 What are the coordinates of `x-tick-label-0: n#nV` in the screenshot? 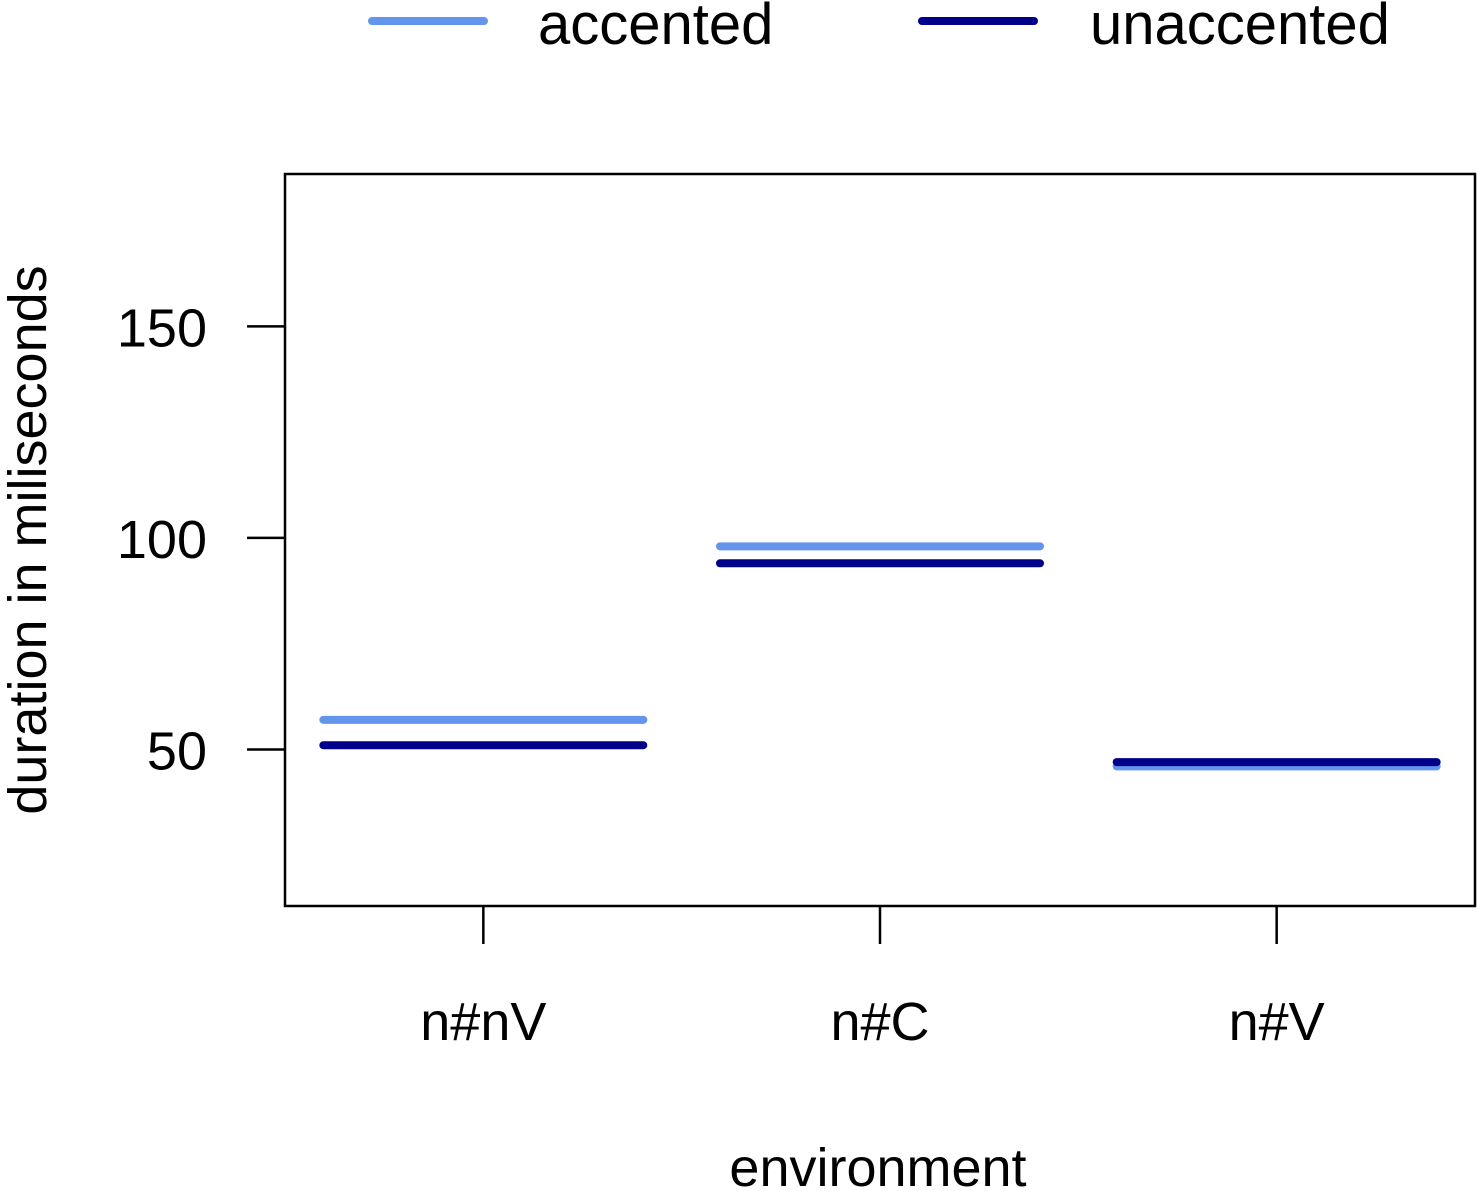 It's located at (483, 1022).